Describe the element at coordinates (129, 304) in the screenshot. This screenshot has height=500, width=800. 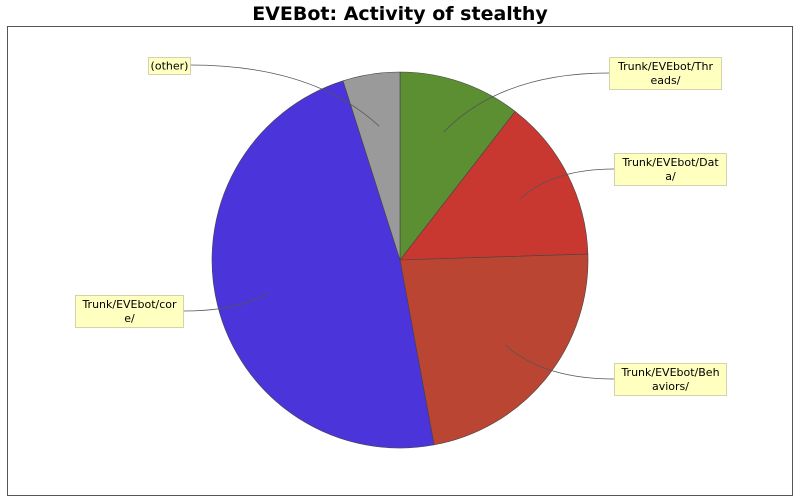
I see `slice-label-text: Trunk/EVEbot/cor` at that location.